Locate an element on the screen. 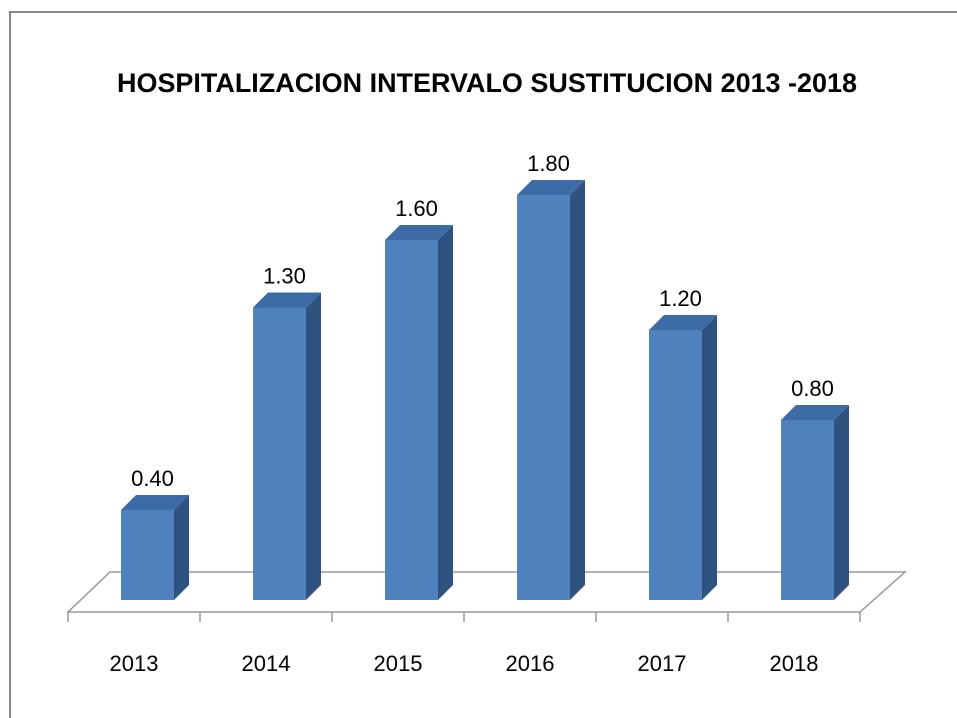 This screenshot has height=718, width=957. floor is located at coordinates (486, 592).